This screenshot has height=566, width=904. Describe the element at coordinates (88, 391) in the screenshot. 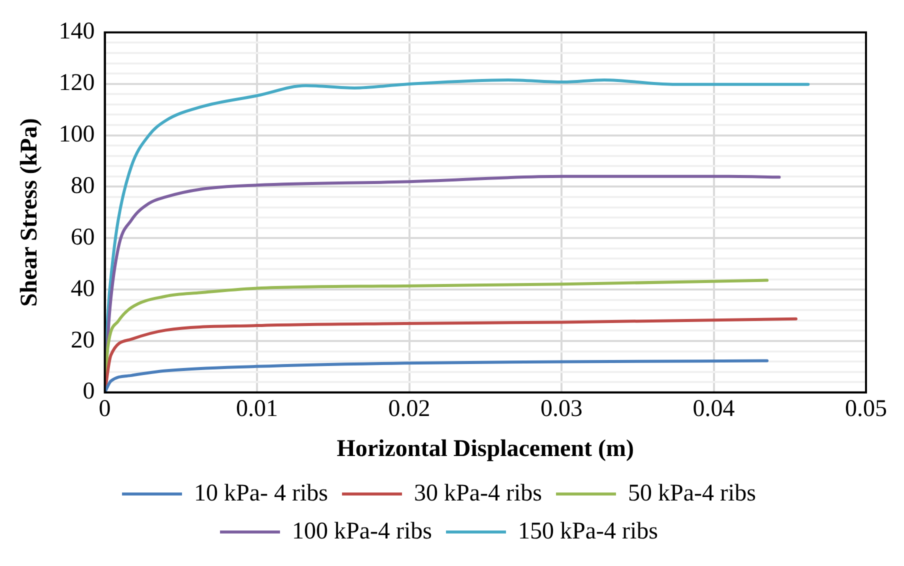

I see `y-tick-label: 0` at that location.